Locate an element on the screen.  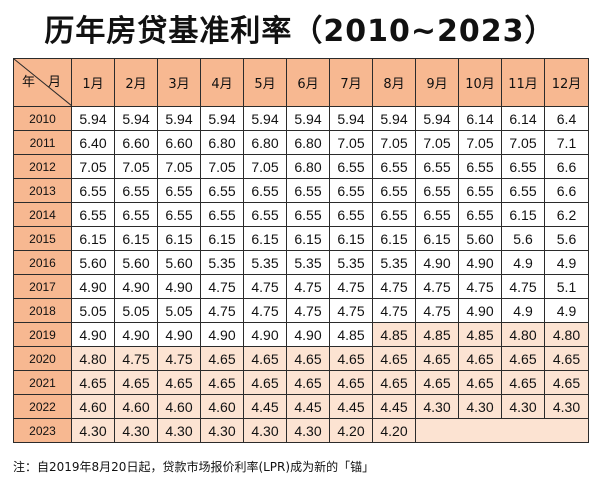
rate-cell: 6.6 is located at coordinates (566, 166).